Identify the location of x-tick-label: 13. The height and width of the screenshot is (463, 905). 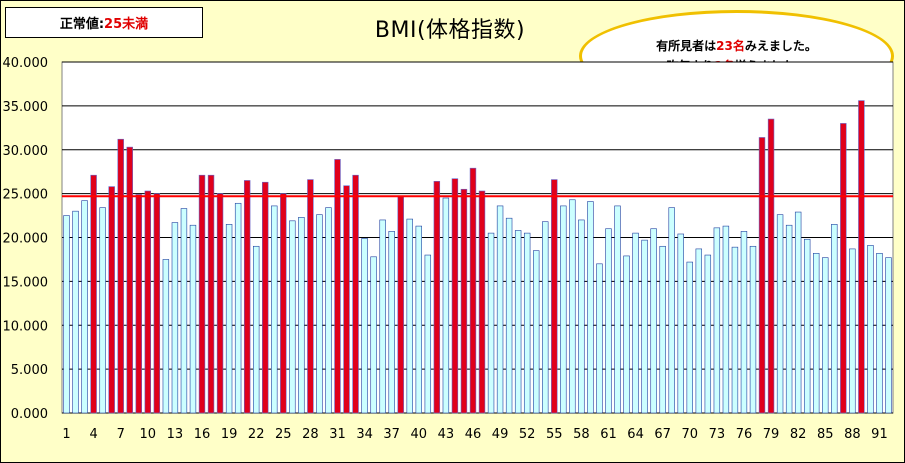
(175, 434).